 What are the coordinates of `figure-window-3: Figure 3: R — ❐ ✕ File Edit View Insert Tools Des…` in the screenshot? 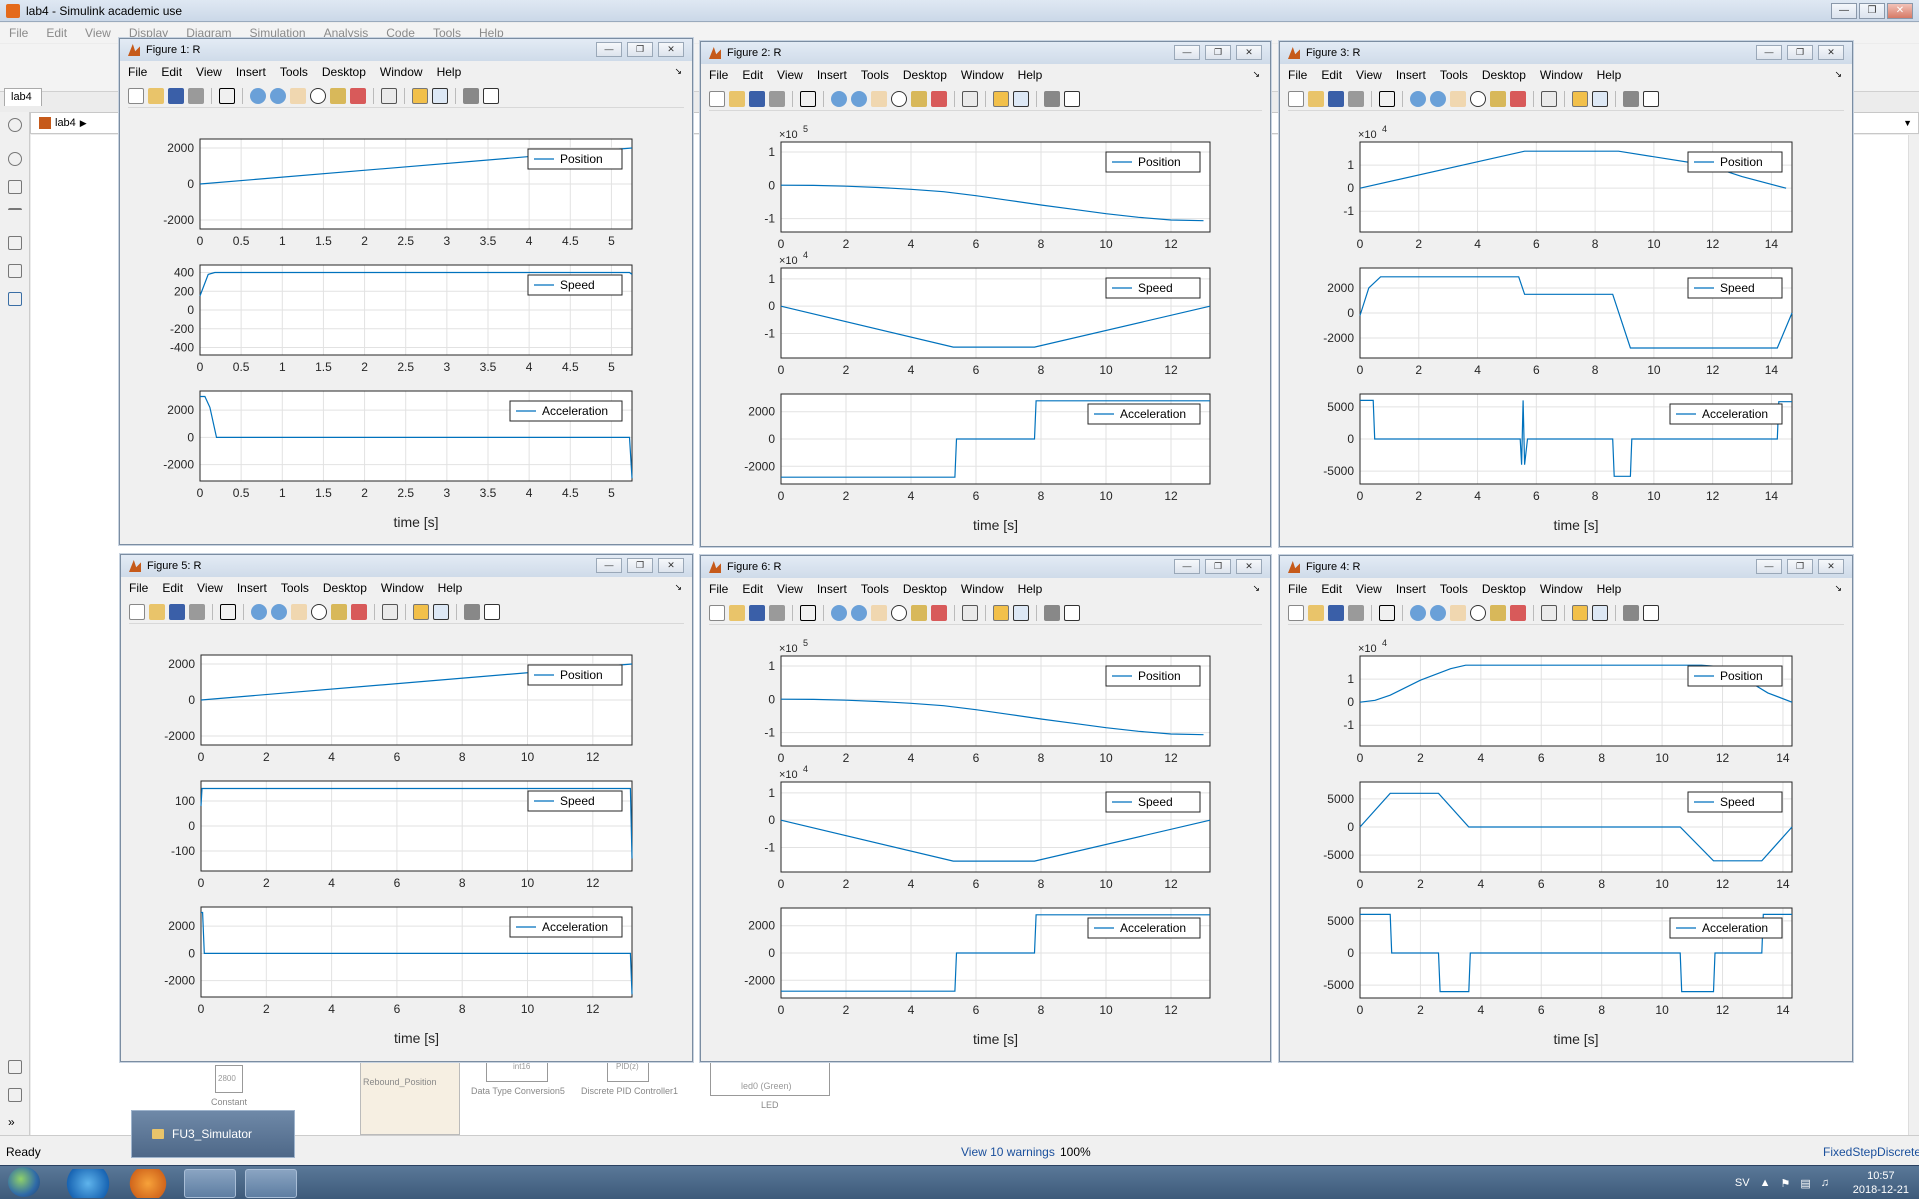 It's located at (1566, 294).